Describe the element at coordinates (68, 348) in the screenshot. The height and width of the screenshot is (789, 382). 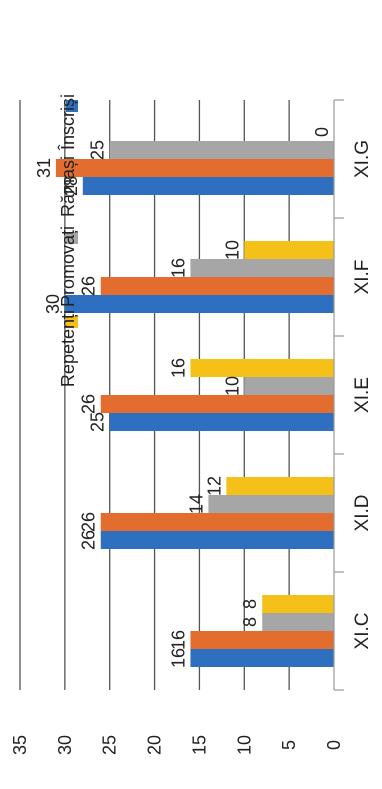
I see `legend-label: Repetenți` at that location.